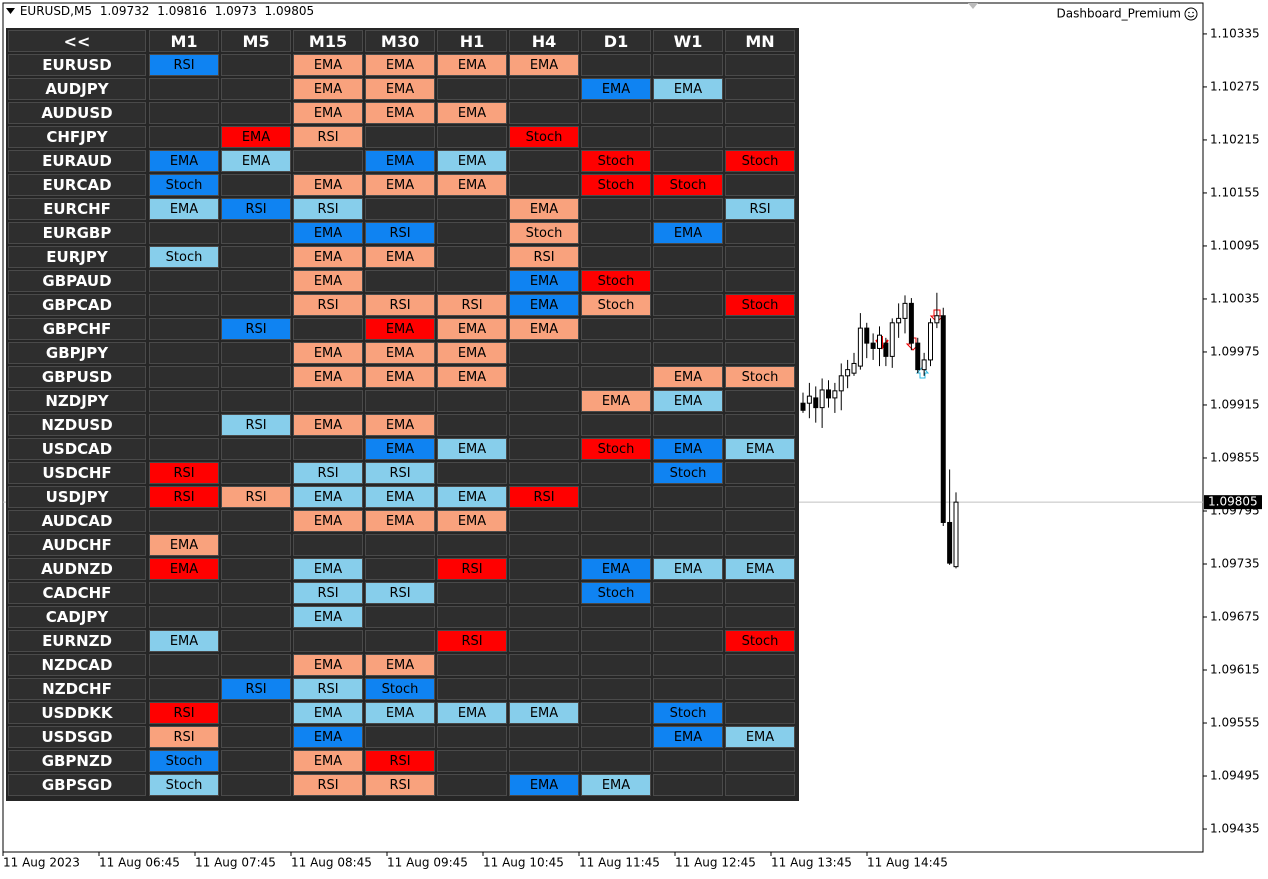 The image size is (1268, 879). I want to click on pair-cell: USDCAD, so click(77, 449).